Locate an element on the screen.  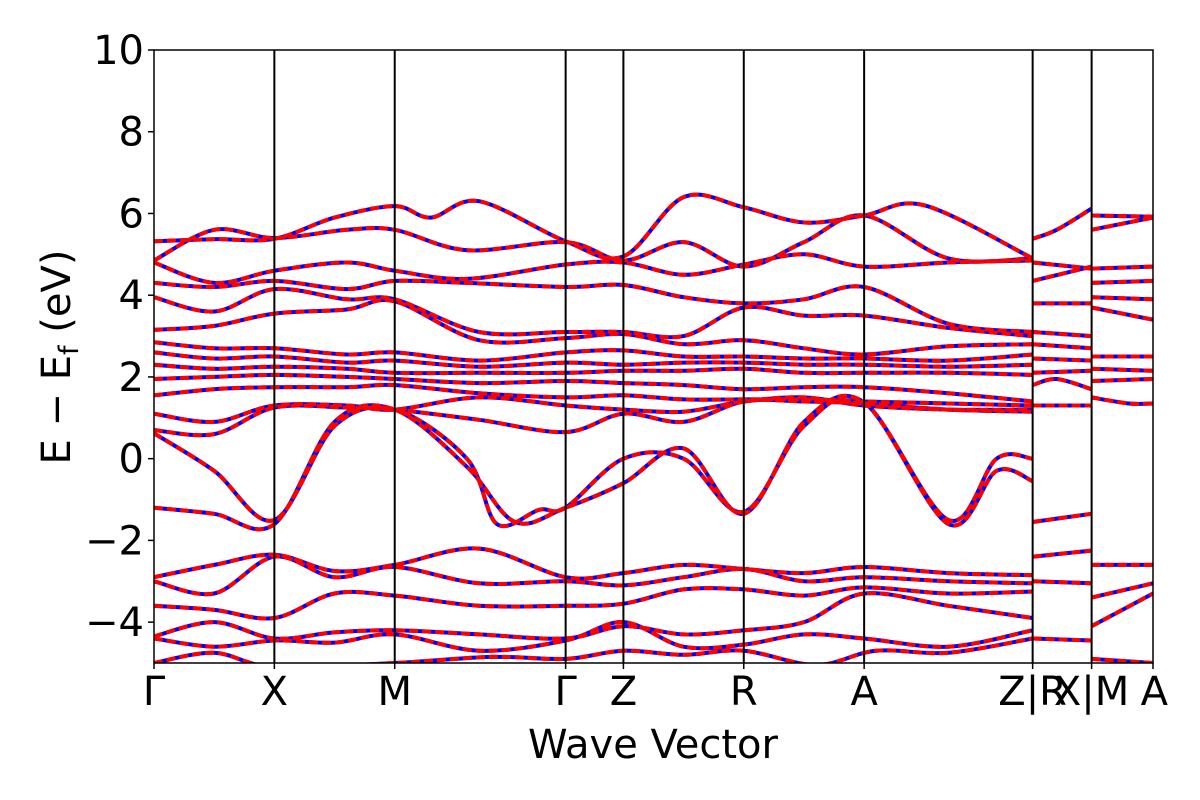
y-tick-label-5: 6 is located at coordinates (131, 214).